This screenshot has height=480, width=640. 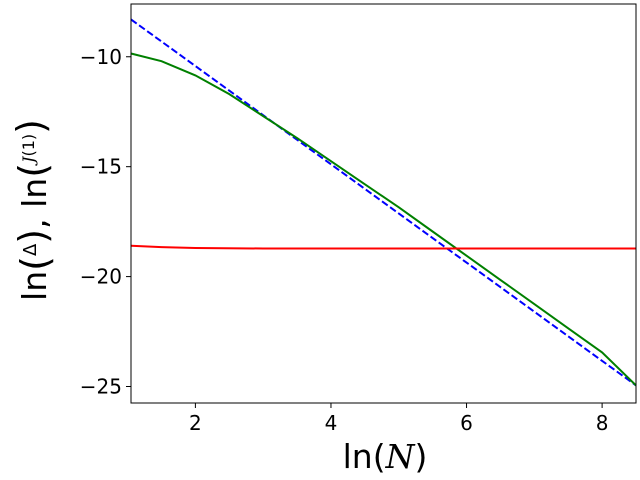 I want to click on x-tick-label: 6, so click(x=466, y=423).